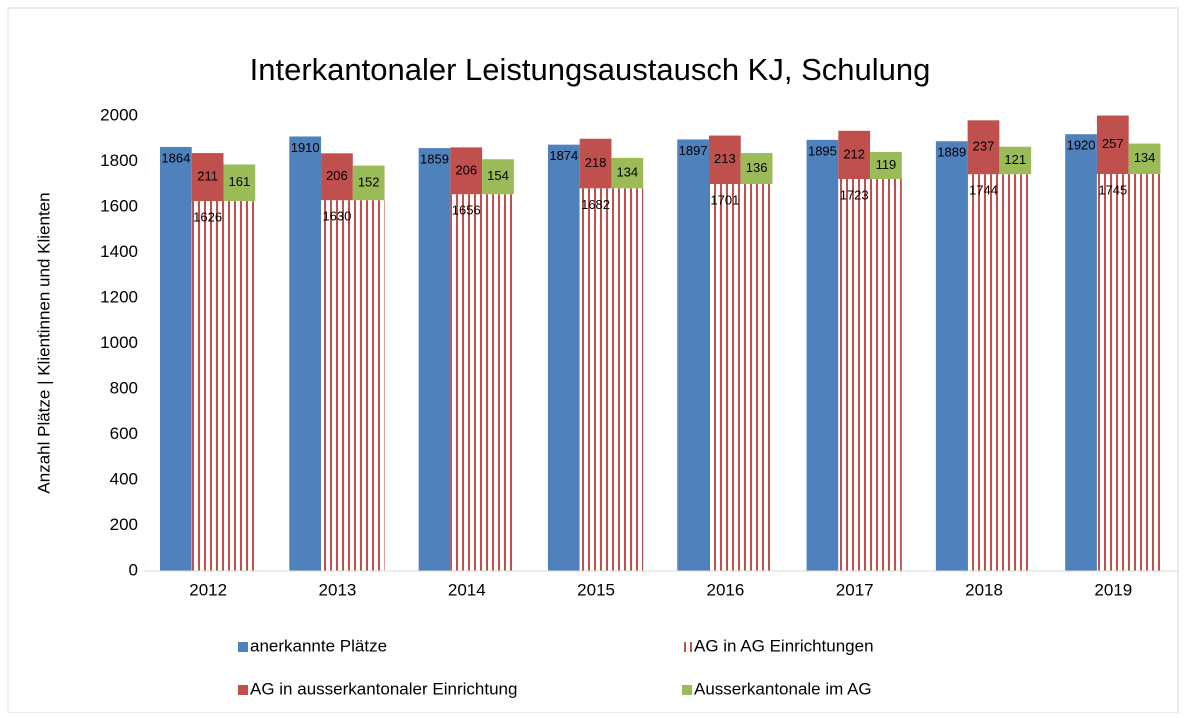 The height and width of the screenshot is (718, 1186). What do you see at coordinates (305, 147) in the screenshot?
I see `value-label: 1910` at bounding box center [305, 147].